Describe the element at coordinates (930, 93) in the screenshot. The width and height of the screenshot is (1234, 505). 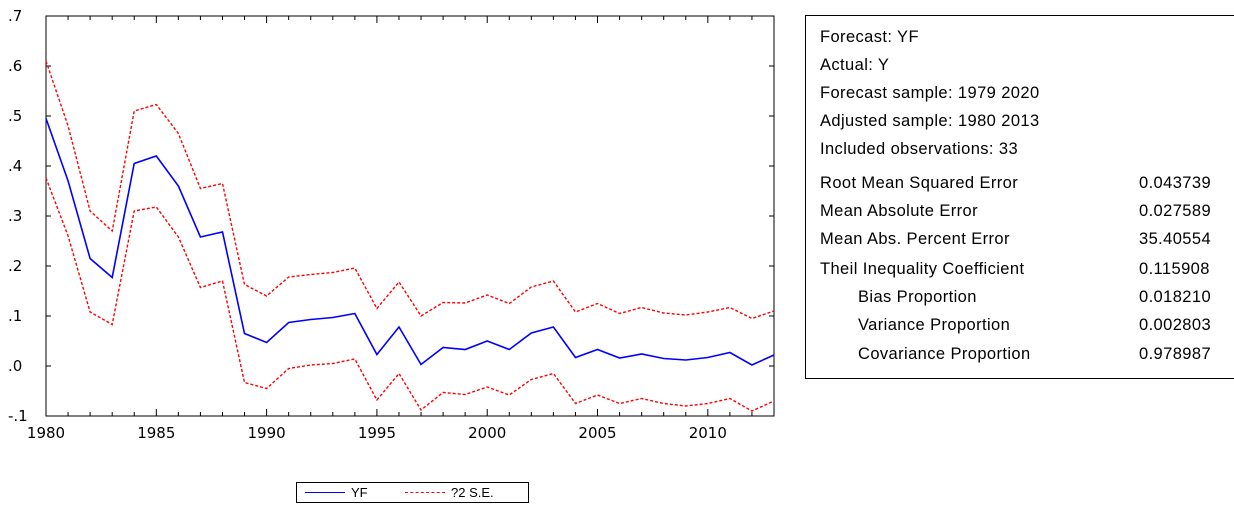
I see `stats-forecast-sample: Forecast sample: 1979 2020` at that location.